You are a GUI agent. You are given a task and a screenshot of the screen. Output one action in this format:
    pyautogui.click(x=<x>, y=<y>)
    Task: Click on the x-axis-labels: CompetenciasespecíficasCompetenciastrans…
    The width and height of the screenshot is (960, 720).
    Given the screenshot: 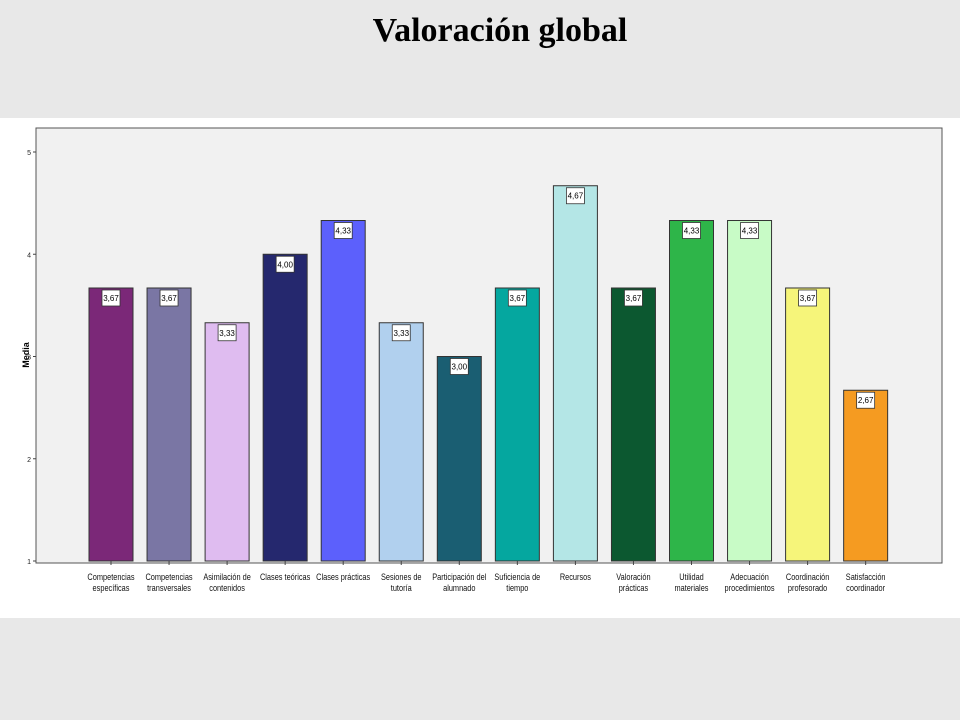 What is the action you would take?
    pyautogui.click(x=486, y=577)
    